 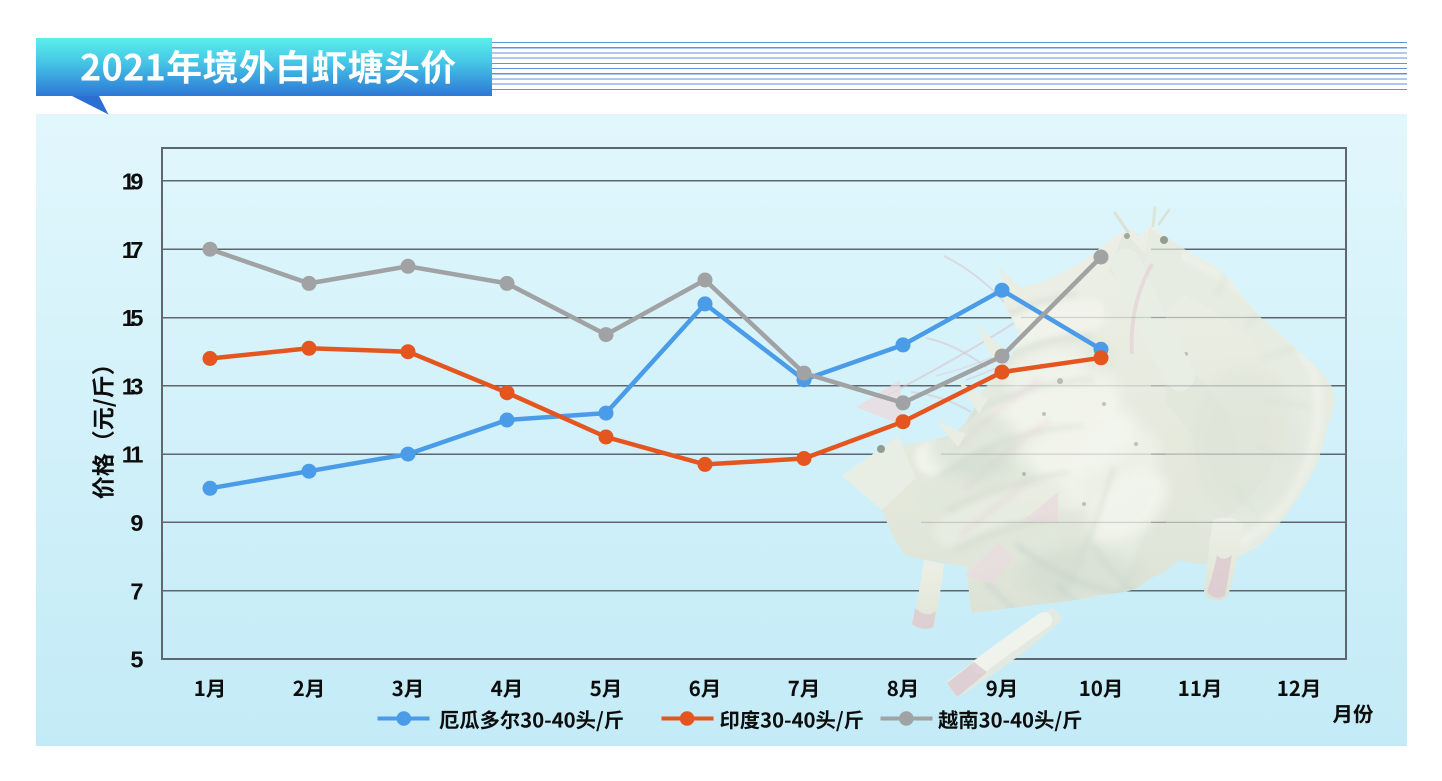 What do you see at coordinates (136, 523) in the screenshot?
I see `svg-text: 9` at bounding box center [136, 523].